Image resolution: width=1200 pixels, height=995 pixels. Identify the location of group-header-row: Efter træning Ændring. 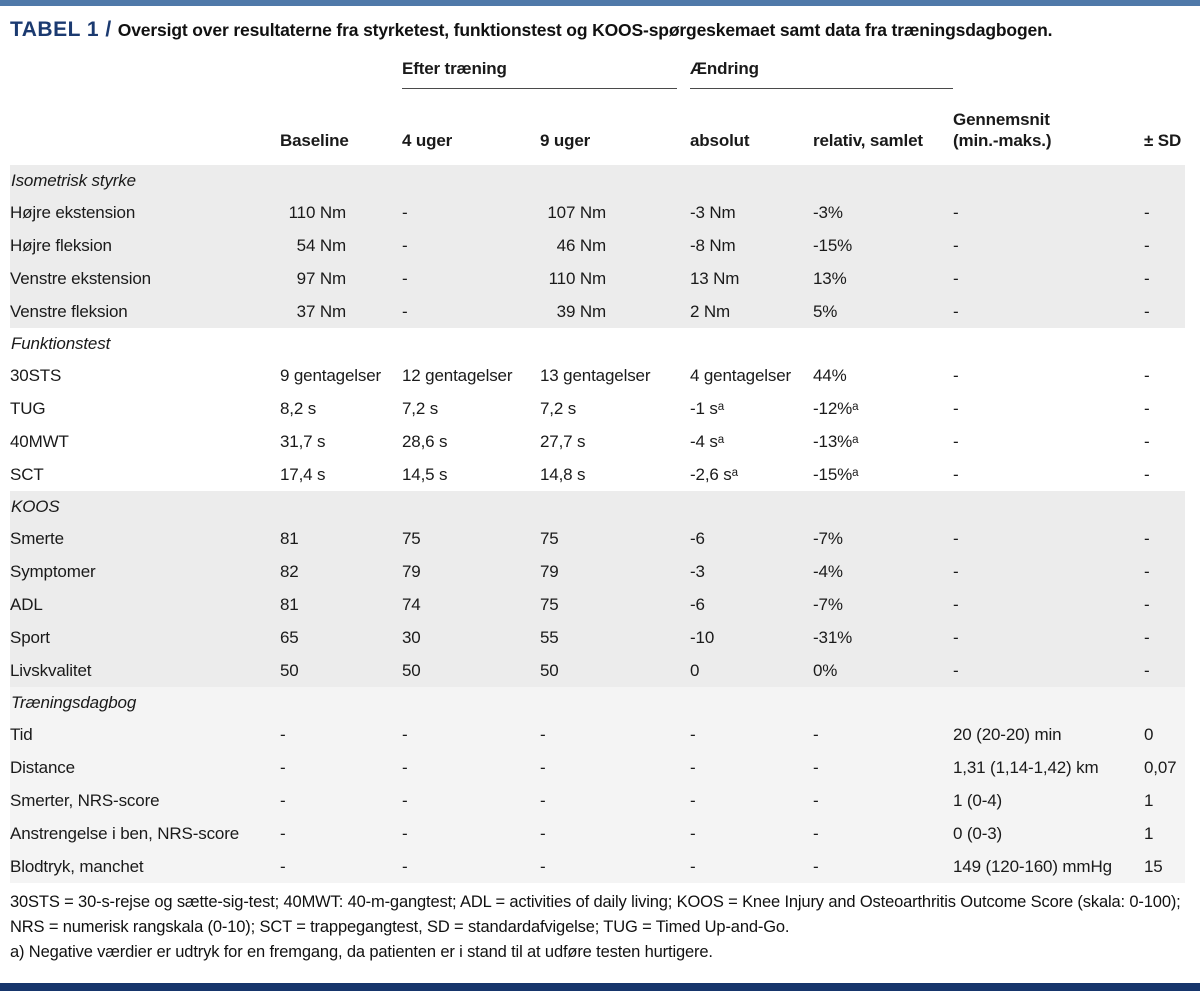
(597, 74).